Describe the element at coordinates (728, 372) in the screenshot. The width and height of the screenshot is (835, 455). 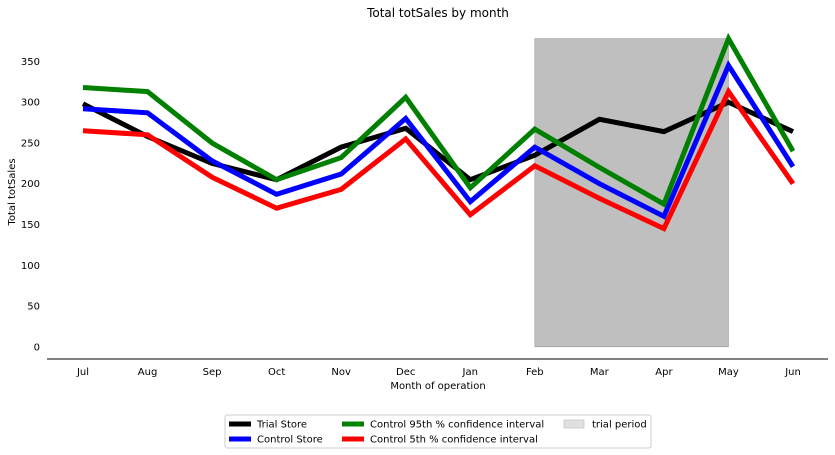
I see `x-tick-label: May` at that location.